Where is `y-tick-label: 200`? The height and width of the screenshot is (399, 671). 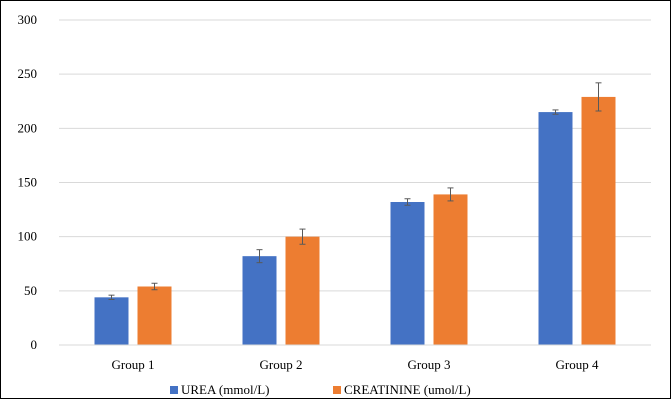
y-tick-label: 200 is located at coordinates (28, 127).